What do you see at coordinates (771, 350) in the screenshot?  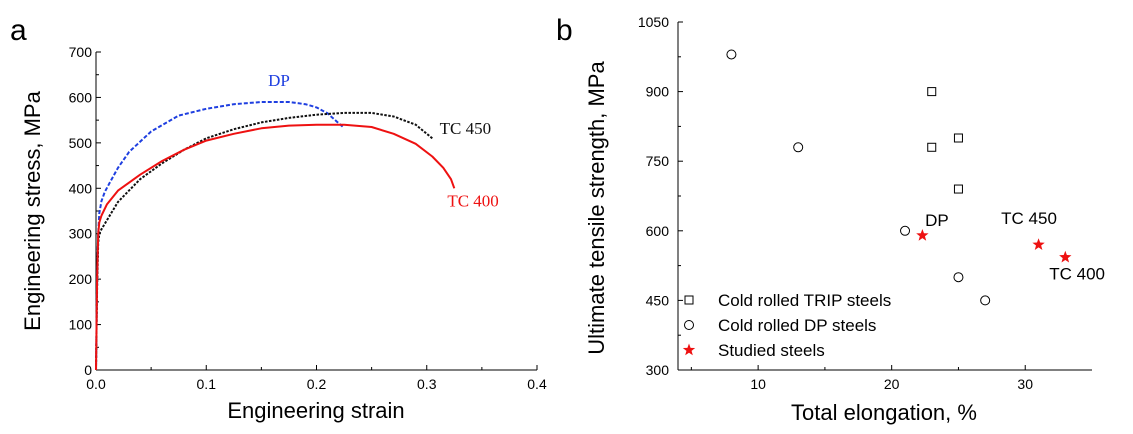 I see `legend-label: Studied steels` at bounding box center [771, 350].